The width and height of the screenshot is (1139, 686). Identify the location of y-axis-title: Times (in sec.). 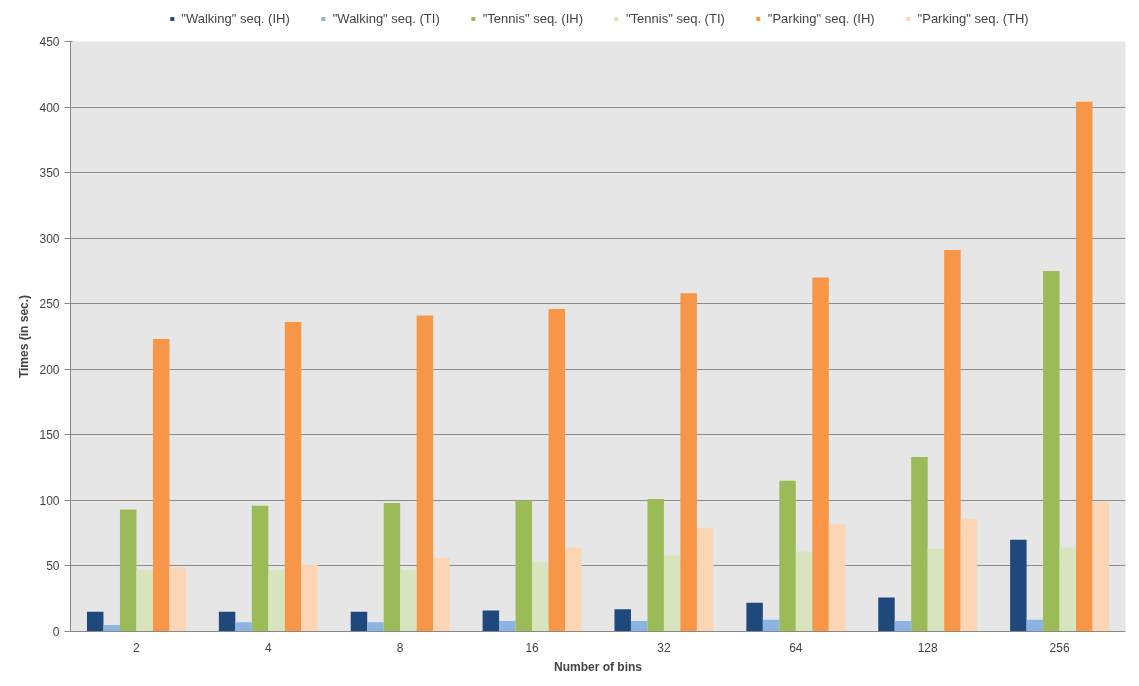
(24, 336).